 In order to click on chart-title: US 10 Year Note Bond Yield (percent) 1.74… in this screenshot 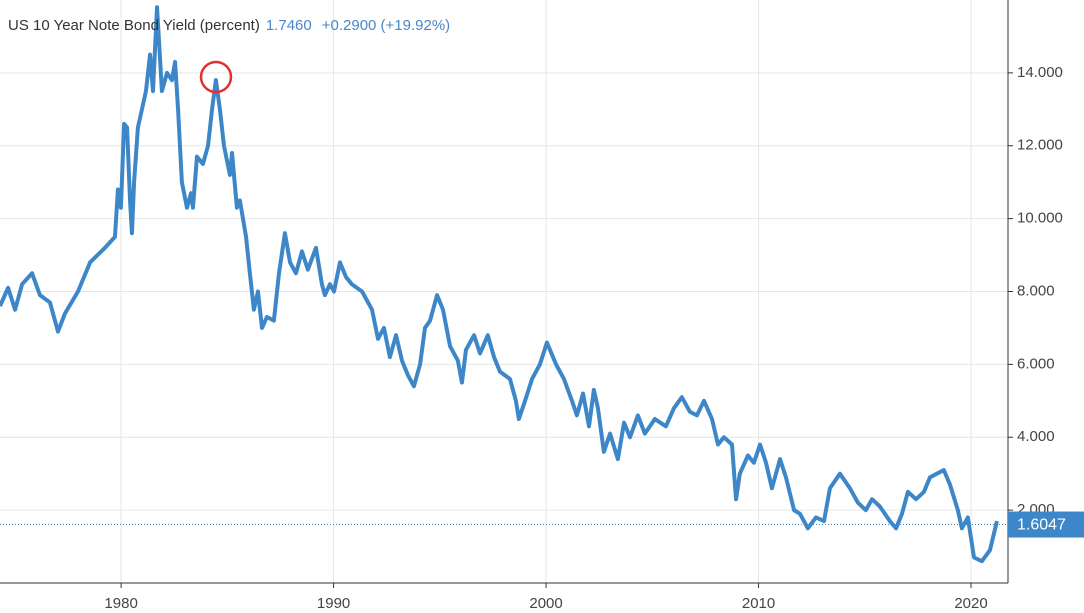, I will do `click(229, 25)`.